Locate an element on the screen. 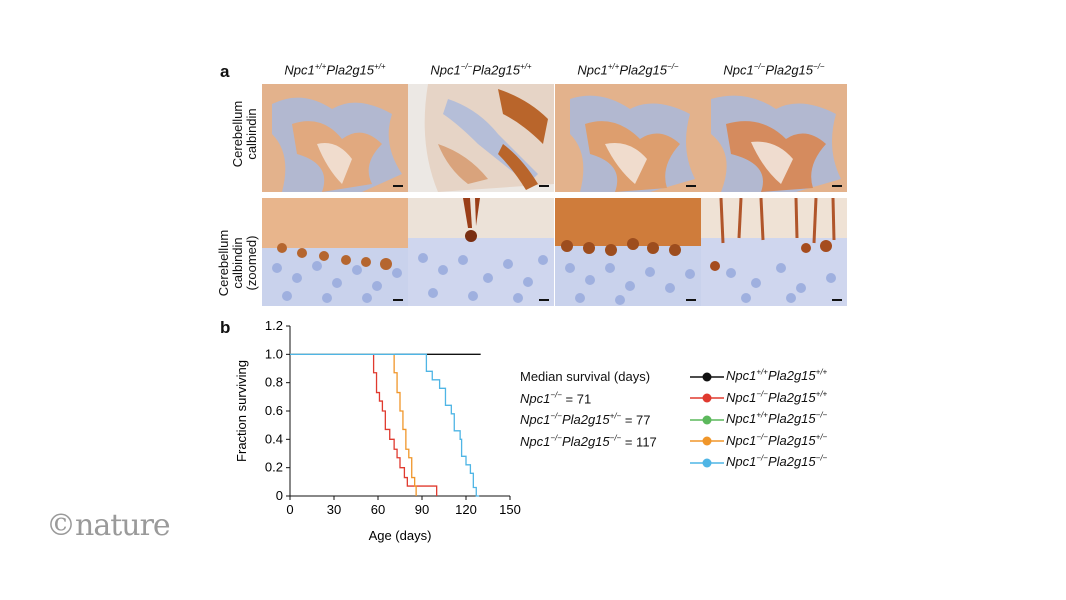  micrograph-zoomed-wt is located at coordinates (335, 252).